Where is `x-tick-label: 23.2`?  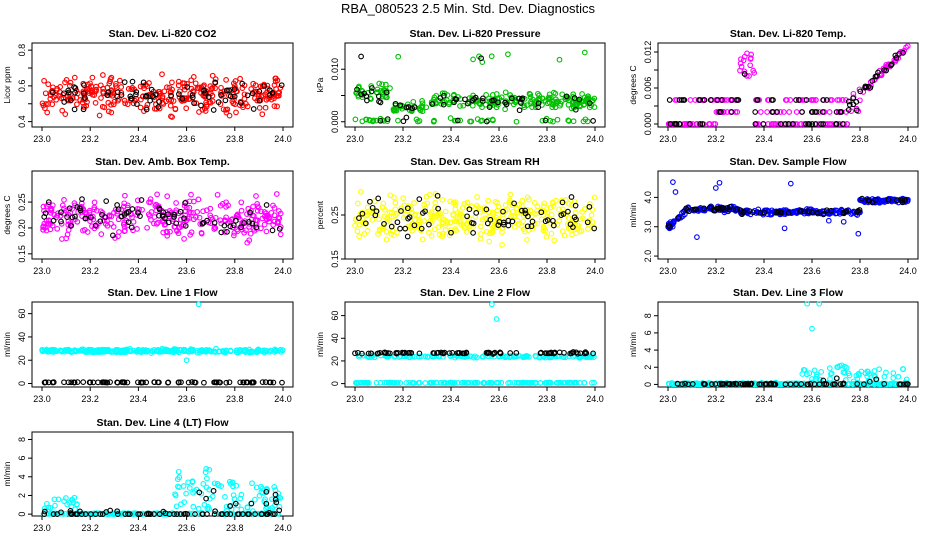
x-tick-label: 23.2 is located at coordinates (90, 399).